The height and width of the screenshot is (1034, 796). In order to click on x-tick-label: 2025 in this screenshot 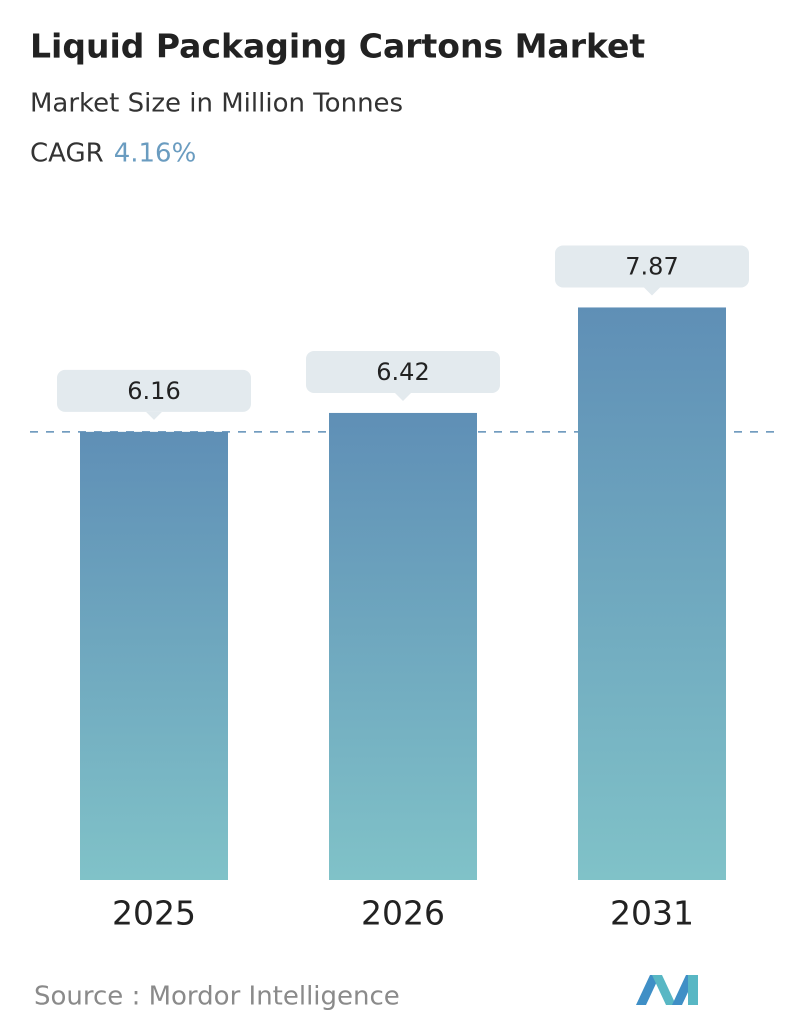, I will do `click(154, 913)`.